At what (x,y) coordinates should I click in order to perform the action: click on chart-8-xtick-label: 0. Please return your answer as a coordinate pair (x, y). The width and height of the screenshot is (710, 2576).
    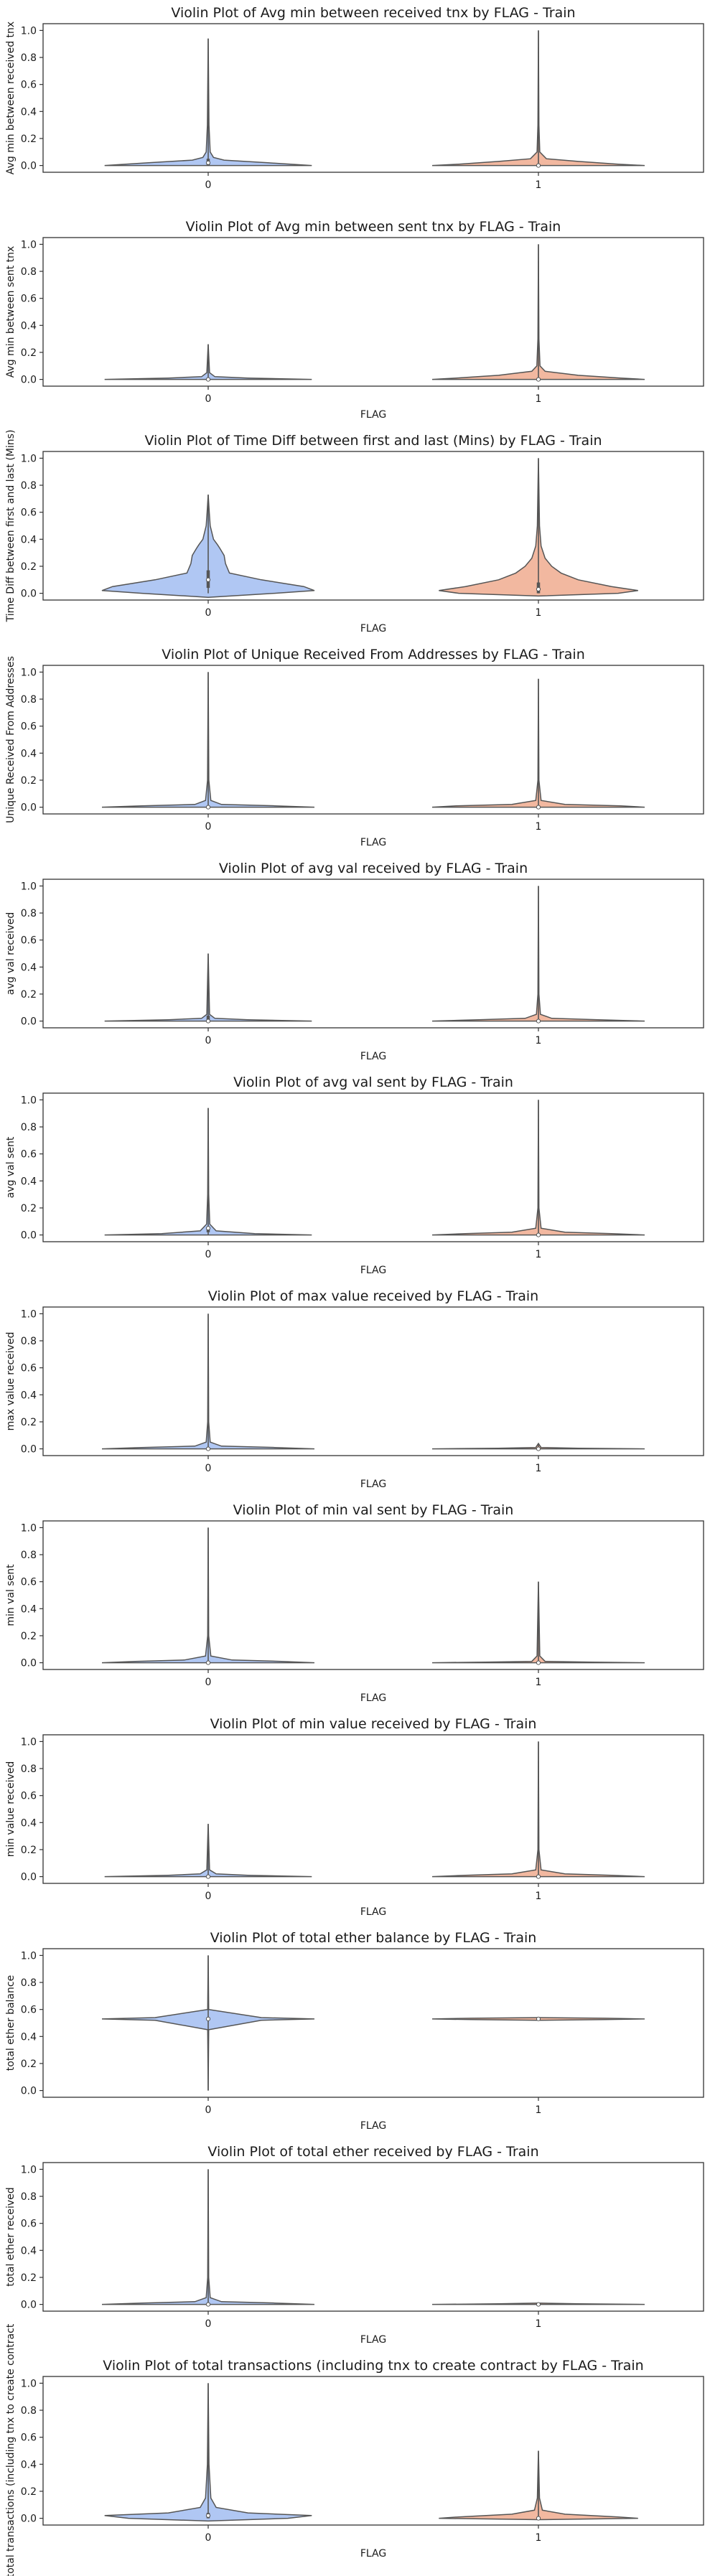
    Looking at the image, I should click on (208, 1683).